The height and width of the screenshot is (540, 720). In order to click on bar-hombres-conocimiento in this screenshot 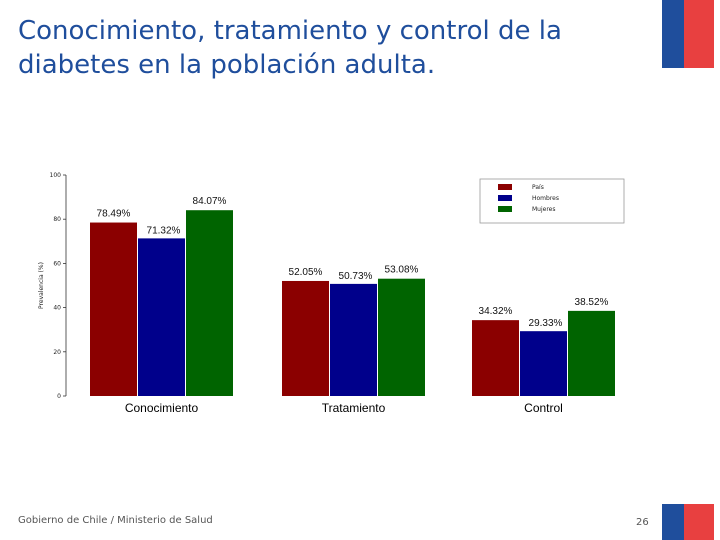, I will do `click(161, 317)`.